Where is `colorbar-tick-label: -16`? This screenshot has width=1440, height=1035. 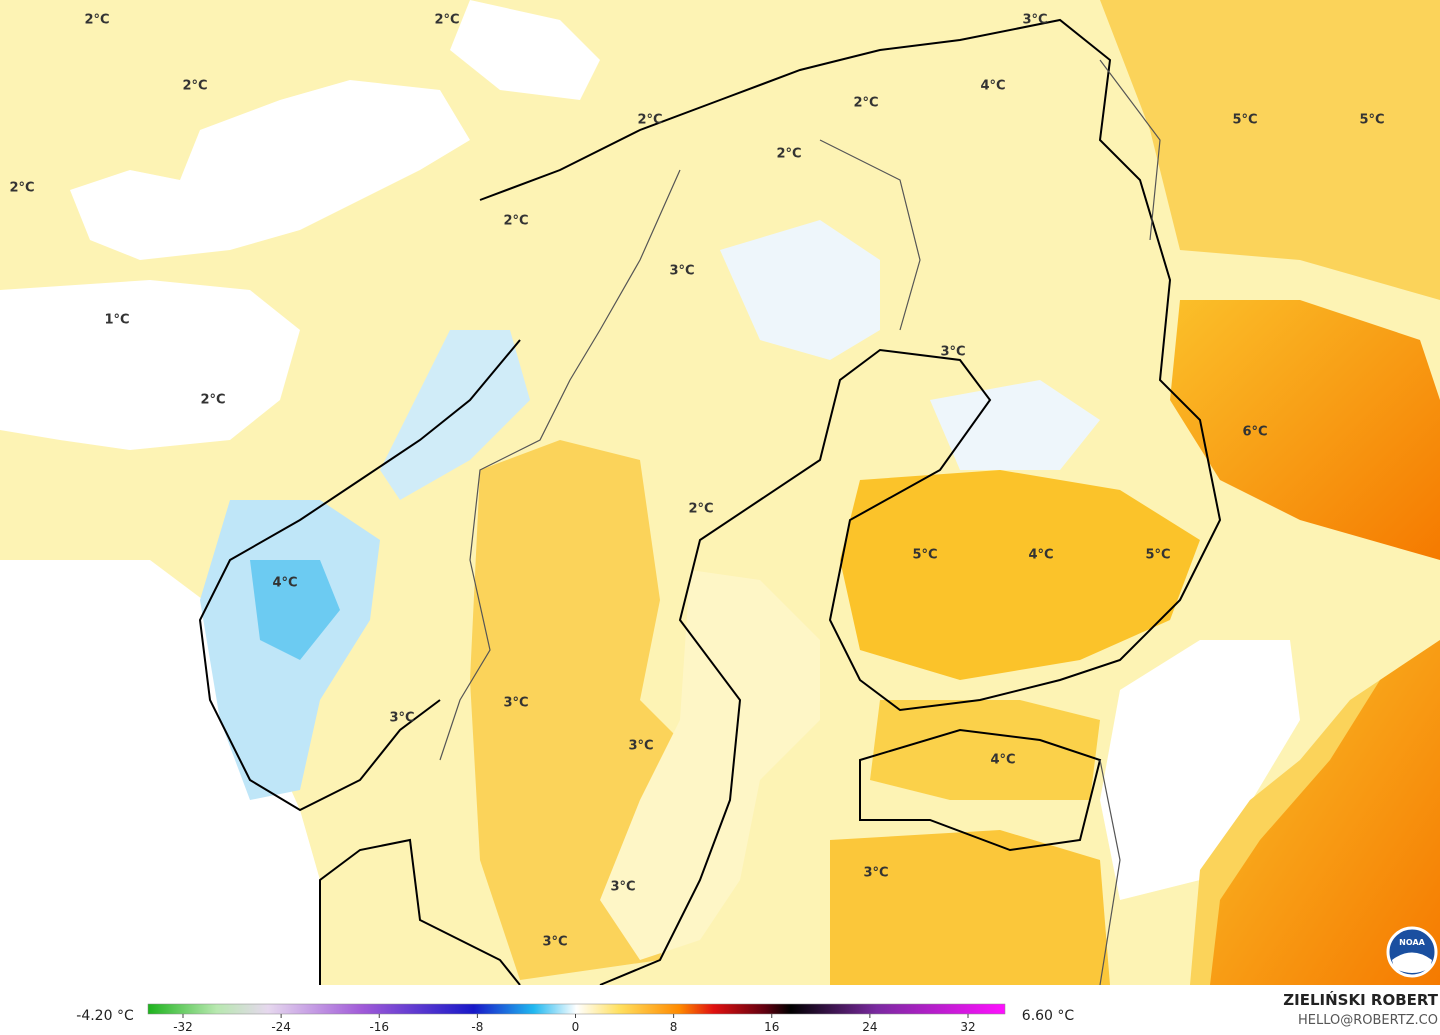 colorbar-tick-label: -16 is located at coordinates (379, 1027).